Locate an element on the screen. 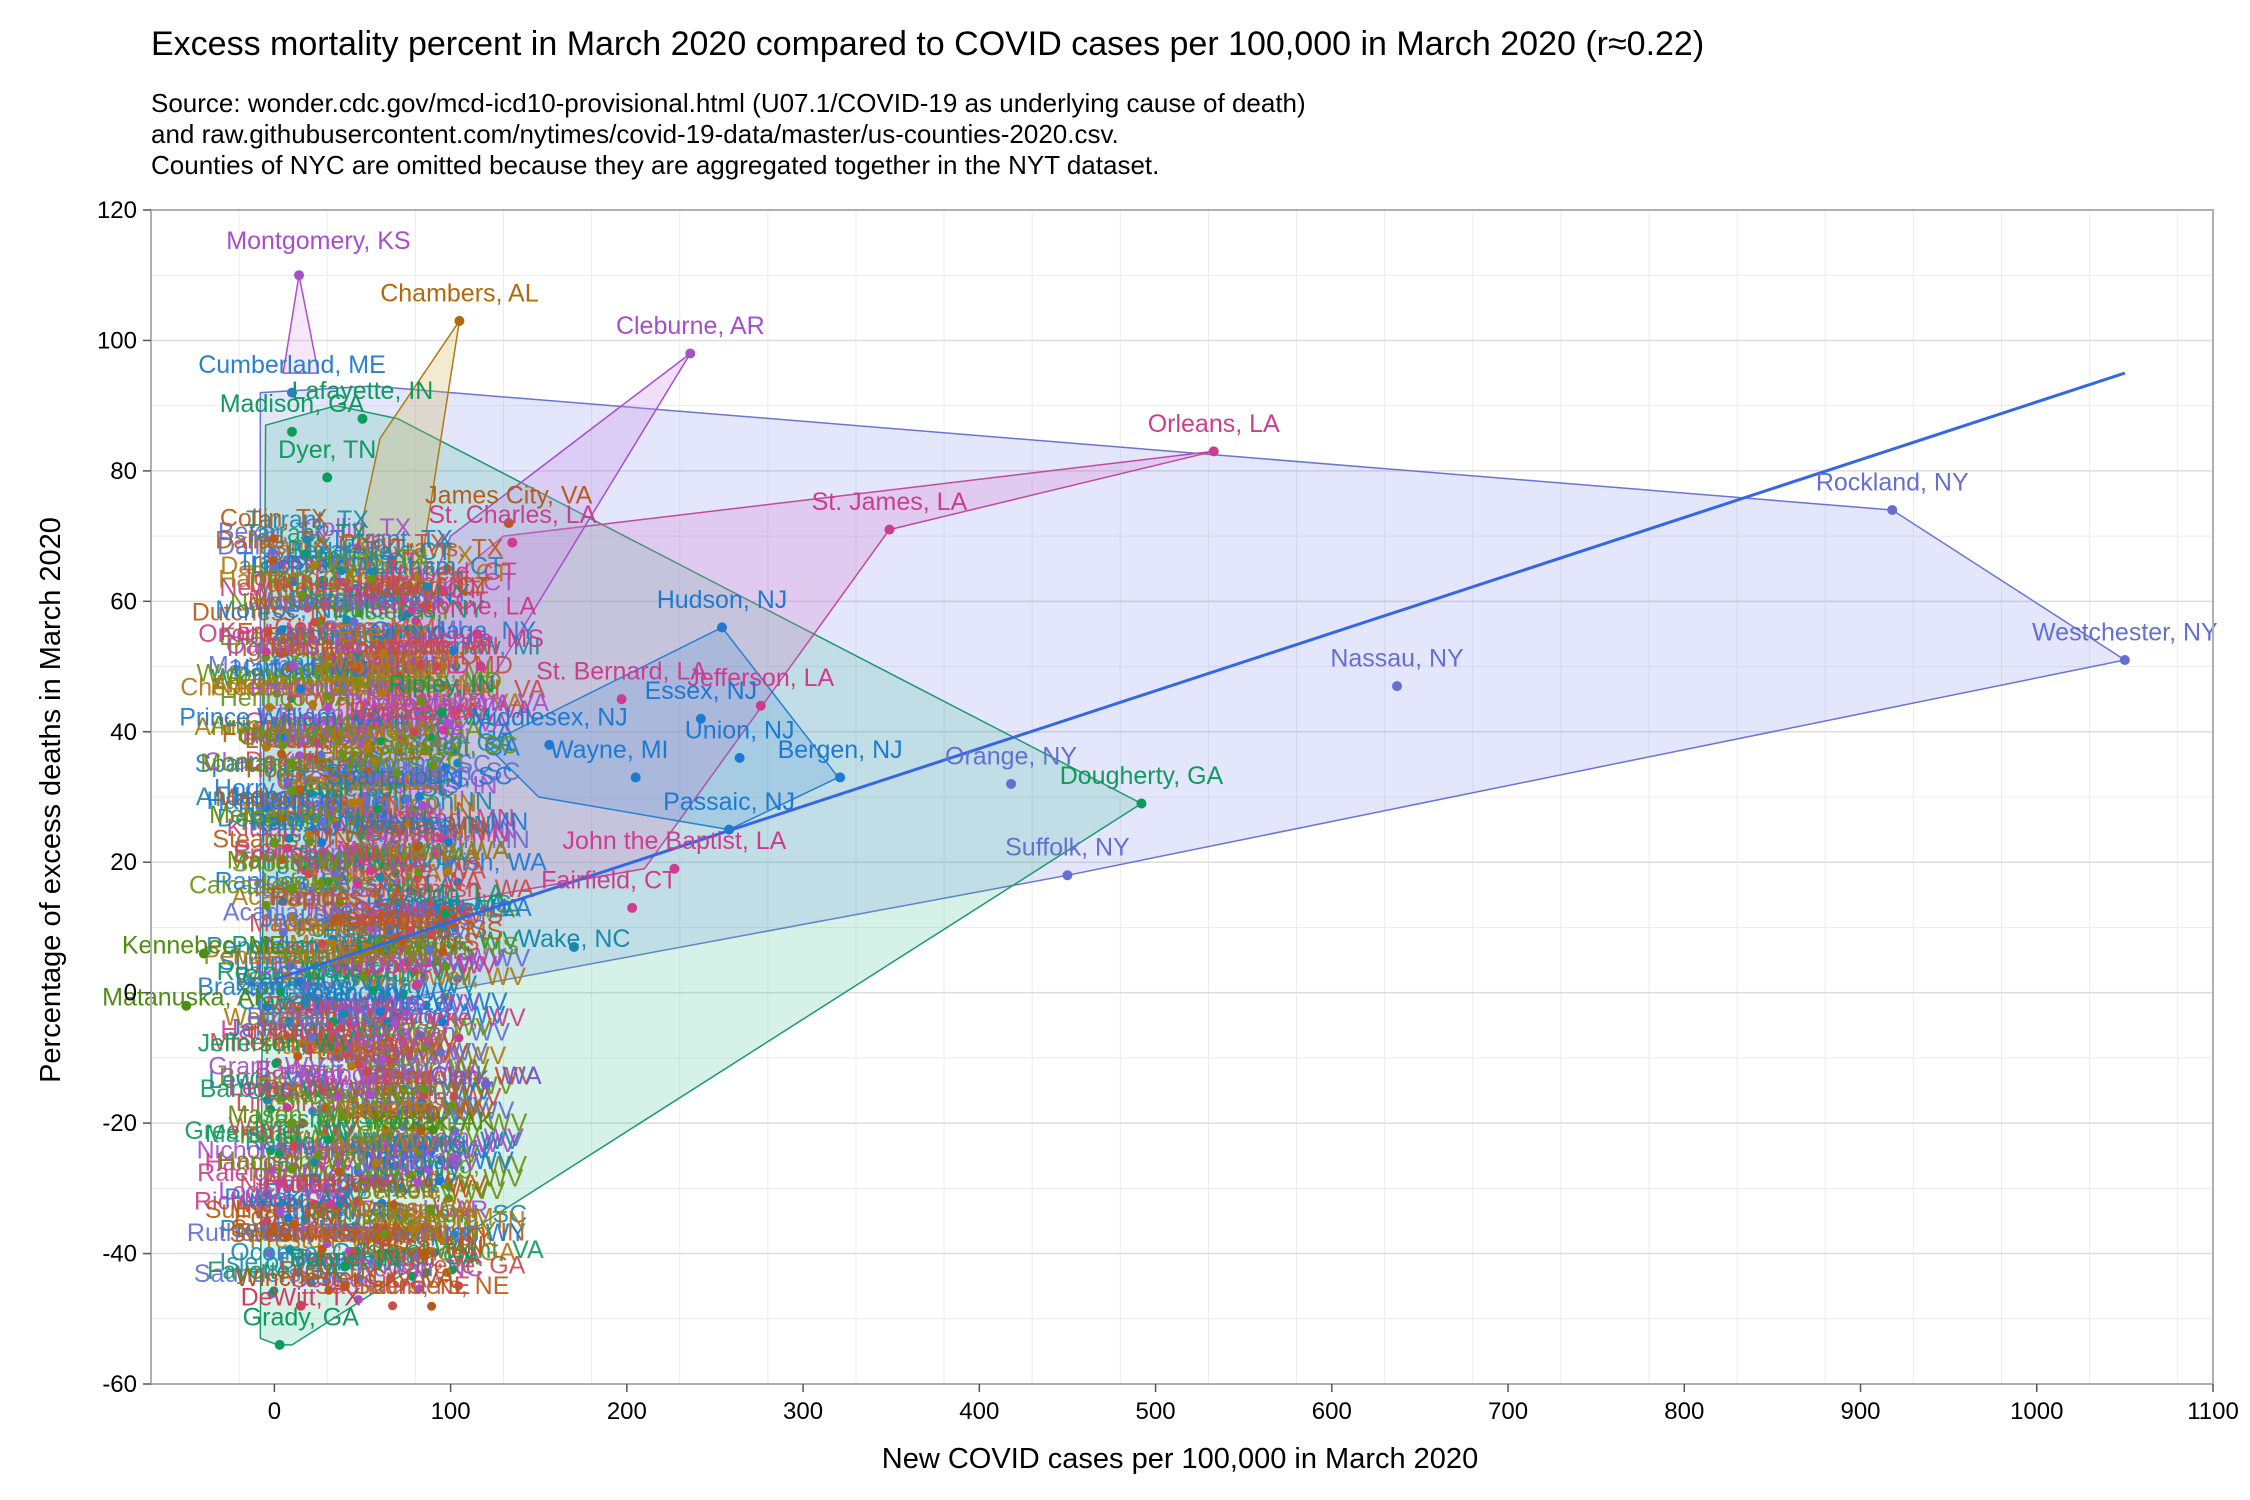 The height and width of the screenshot is (1500, 2250). cluster-point-label: Berkeley, WV is located at coordinates (431, 1191).